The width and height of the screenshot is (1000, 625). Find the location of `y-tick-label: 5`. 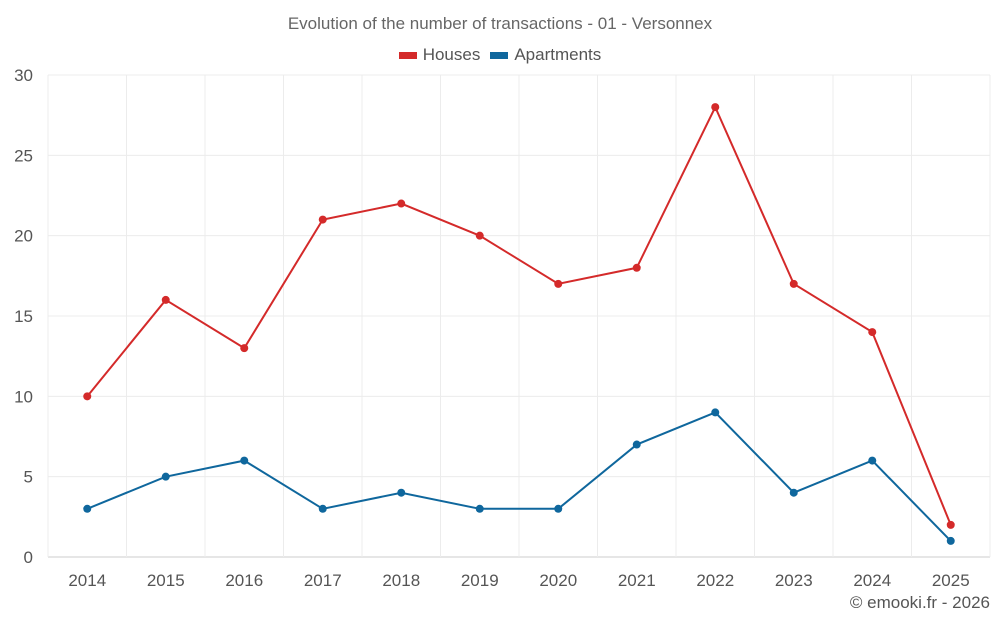

y-tick-label: 5 is located at coordinates (28, 477).